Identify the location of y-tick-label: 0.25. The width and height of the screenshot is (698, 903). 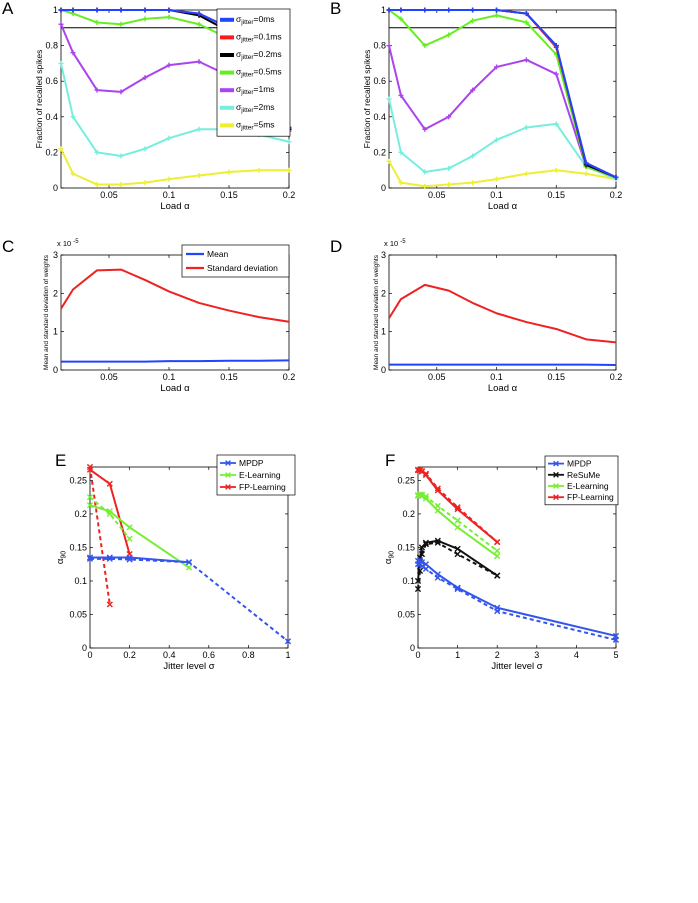
(406, 480).